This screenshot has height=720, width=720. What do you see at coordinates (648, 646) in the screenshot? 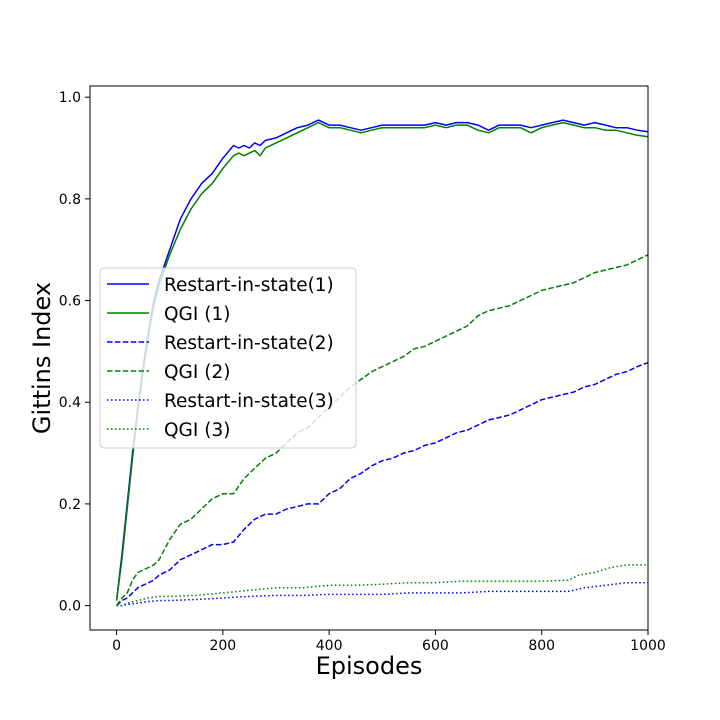
I see `x-tick-label: 1000` at bounding box center [648, 646].